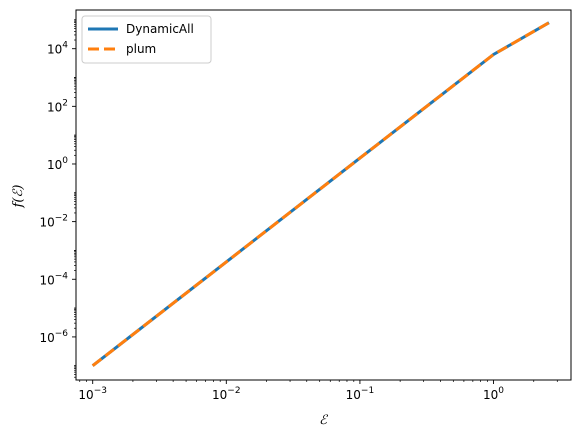 This screenshot has width=580, height=437. Describe the element at coordinates (493, 394) in the screenshot. I see `x-tick-label: 10⁰` at that location.